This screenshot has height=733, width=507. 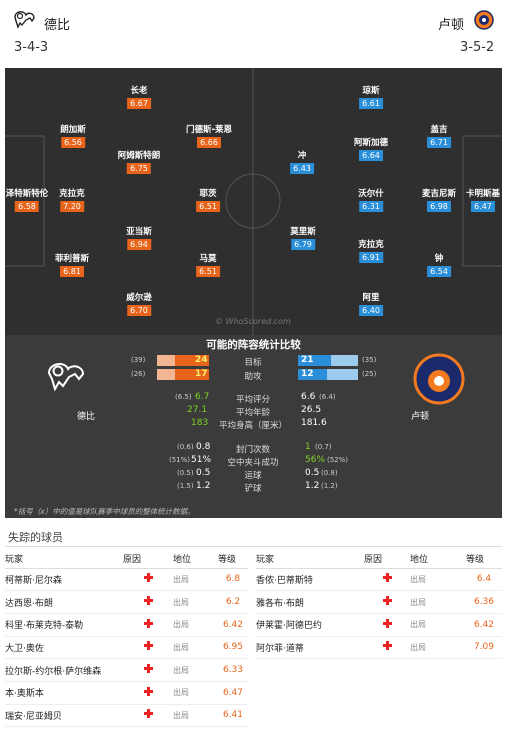 What do you see at coordinates (483, 200) in the screenshot?
I see `away-player: 卡明斯基 6.47` at bounding box center [483, 200].